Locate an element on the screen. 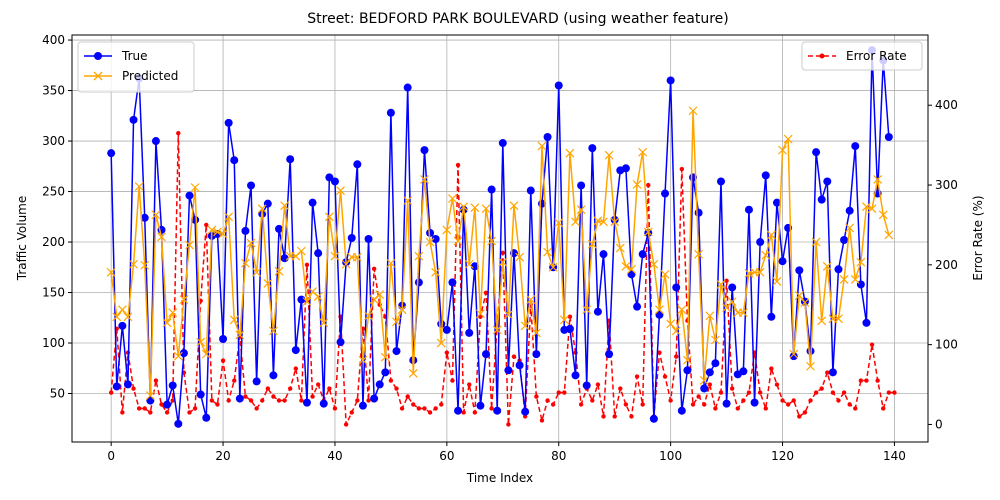 The image size is (1000, 500). y-tick-label-left: 50 is located at coordinates (57, 394).